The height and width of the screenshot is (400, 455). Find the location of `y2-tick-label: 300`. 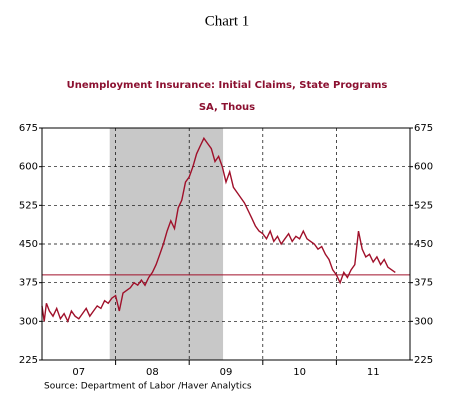

y2-tick-label: 300 is located at coordinates (423, 321).